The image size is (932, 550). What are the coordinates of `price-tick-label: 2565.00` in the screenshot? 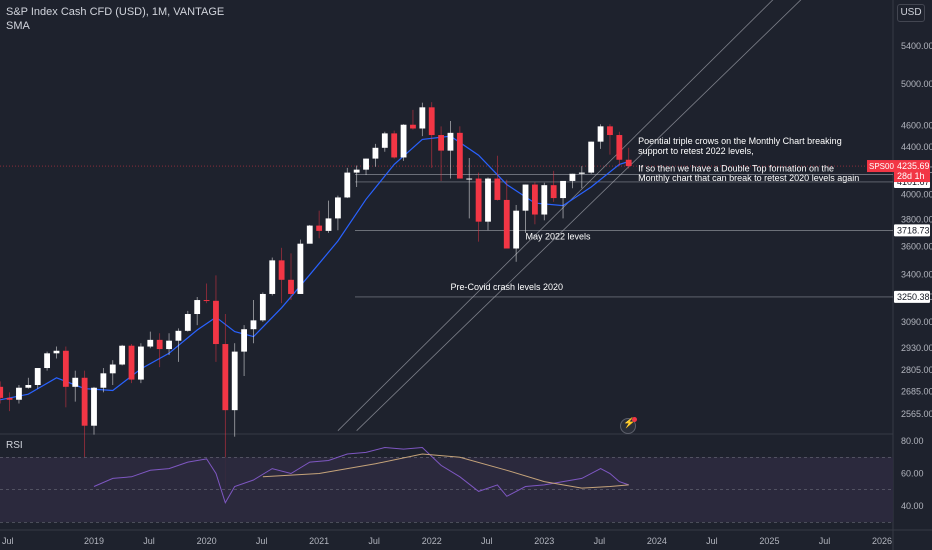 It's located at (916, 414).